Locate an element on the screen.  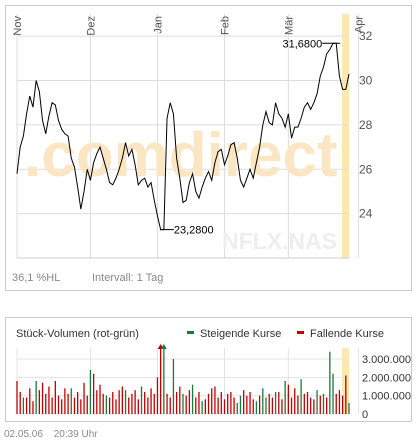
annotation-high-label: 31,6800 is located at coordinates (302, 44).